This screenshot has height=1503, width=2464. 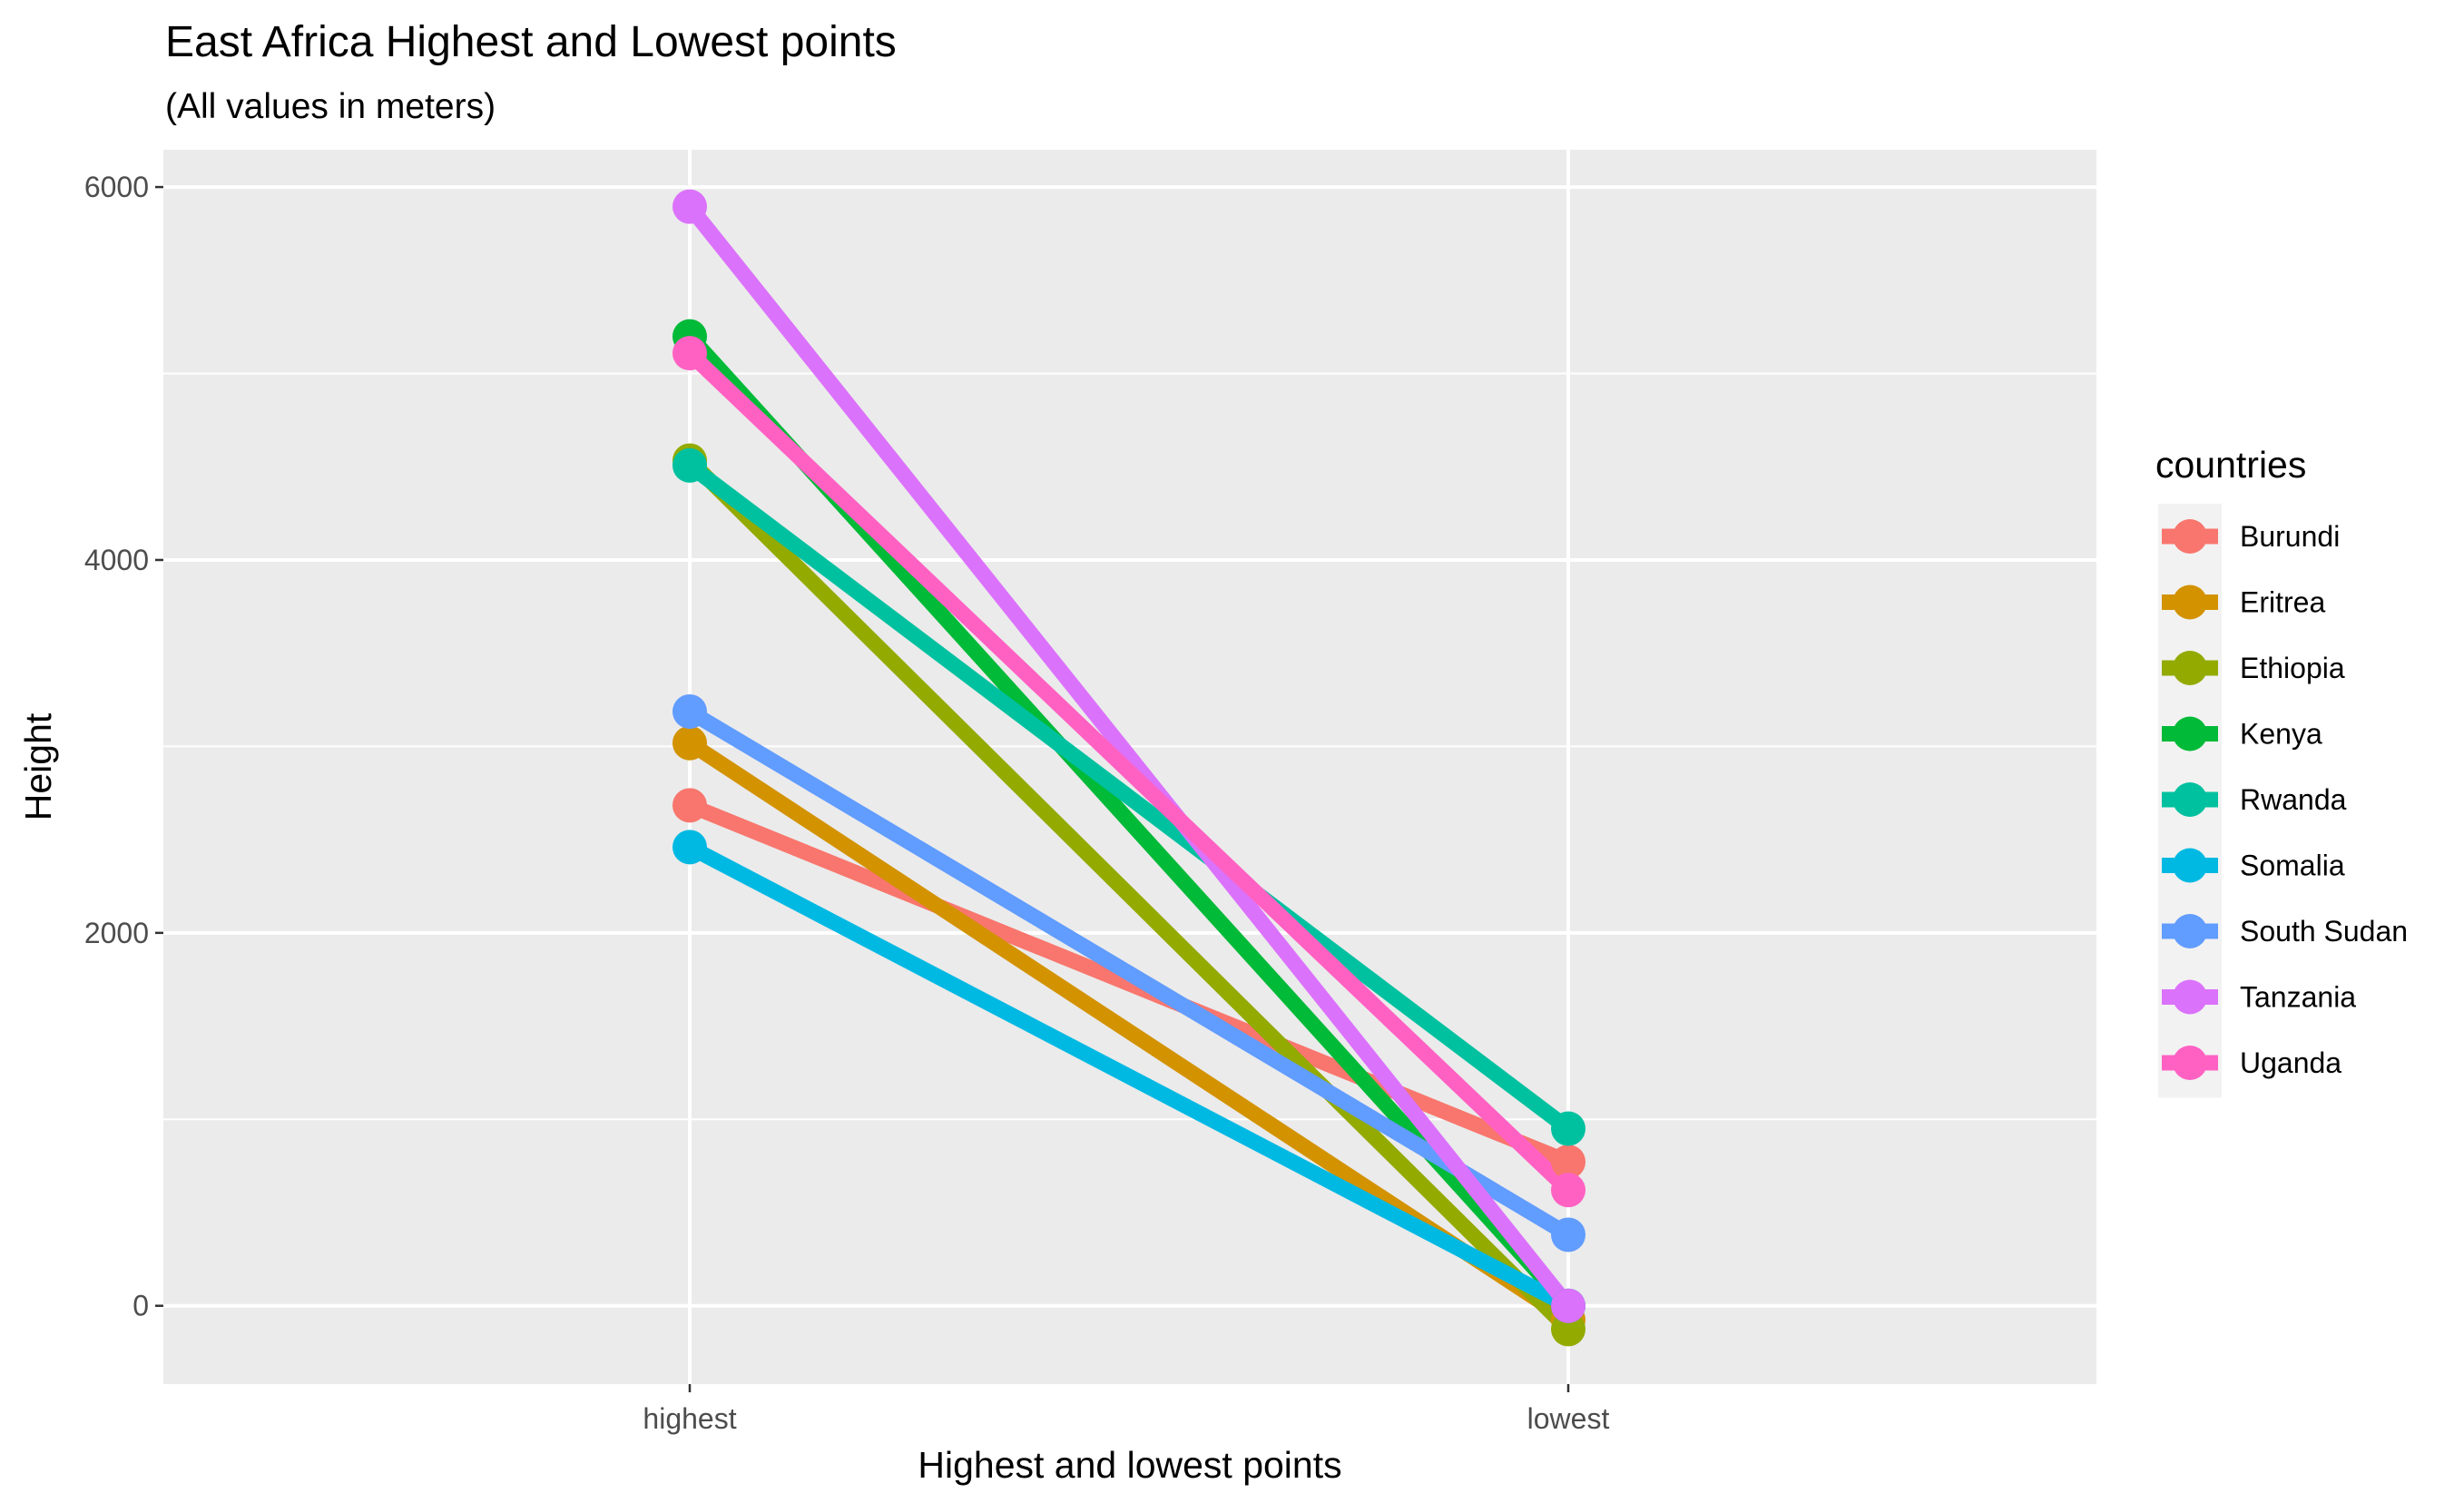 I want to click on series-line-somalia, so click(x=1129, y=1076).